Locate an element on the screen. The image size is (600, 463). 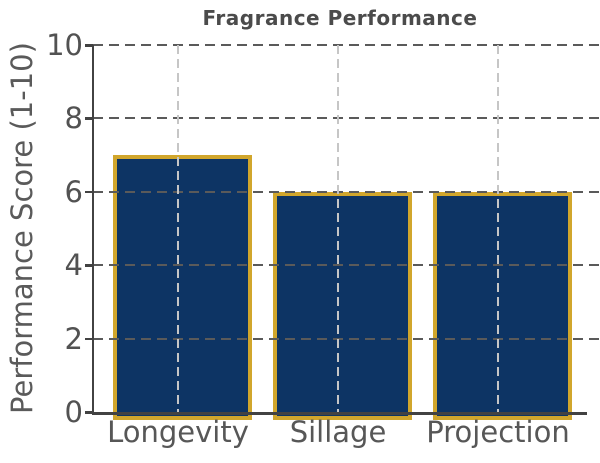
bar-longevity is located at coordinates (182, 287).